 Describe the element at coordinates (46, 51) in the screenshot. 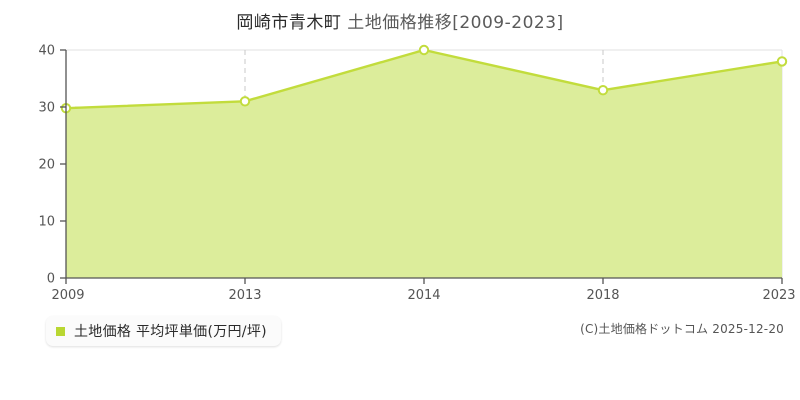

I see `y-tick-label-40: 40` at that location.